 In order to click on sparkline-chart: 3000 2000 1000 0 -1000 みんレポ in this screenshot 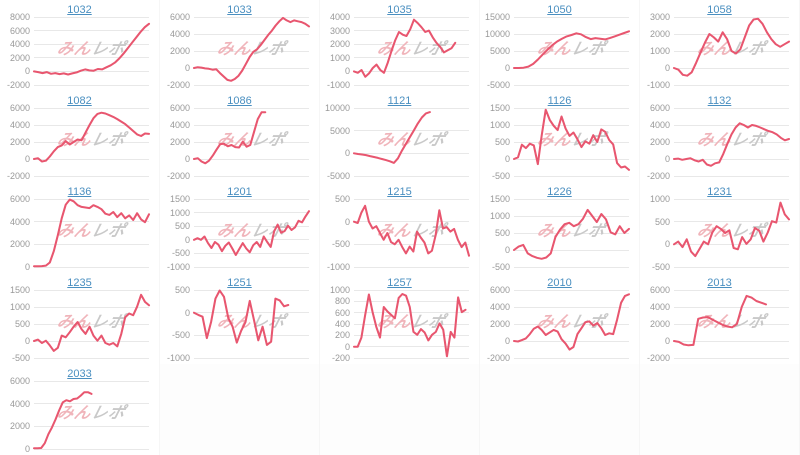, I will do `click(719, 51)`.